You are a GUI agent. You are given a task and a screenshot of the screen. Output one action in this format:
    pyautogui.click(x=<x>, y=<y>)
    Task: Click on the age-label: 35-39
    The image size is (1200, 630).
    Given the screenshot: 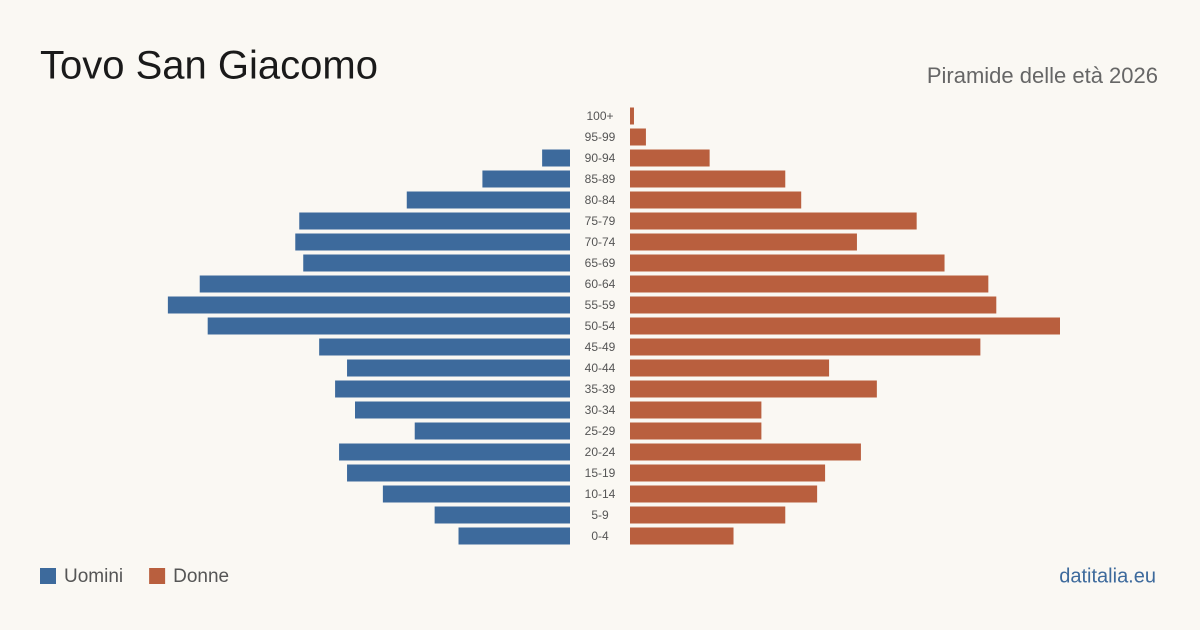 What is the action you would take?
    pyautogui.click(x=600, y=389)
    